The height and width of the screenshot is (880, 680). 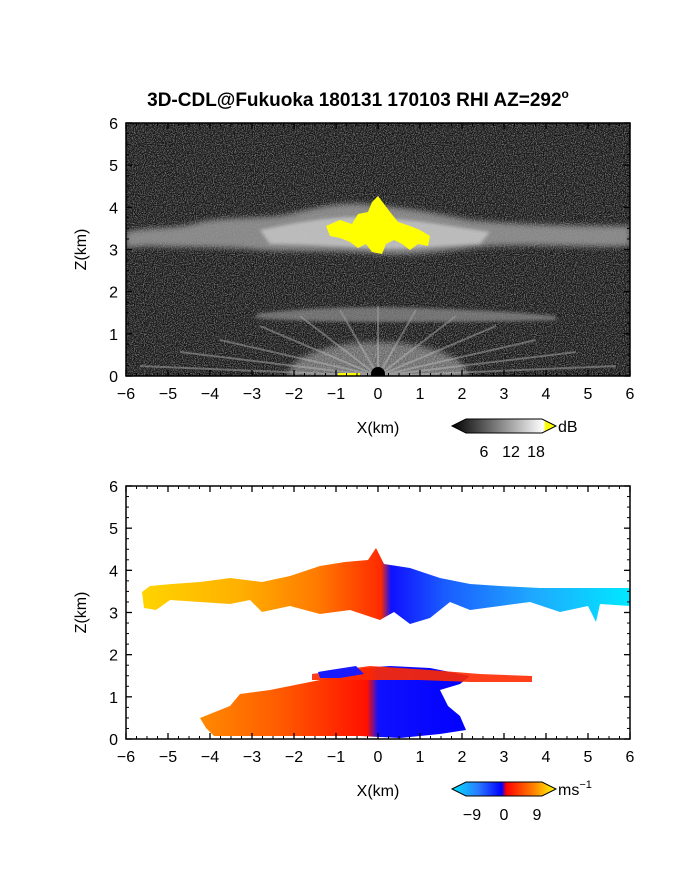 What do you see at coordinates (504, 815) in the screenshot?
I see `colorbar-tick: 0` at bounding box center [504, 815].